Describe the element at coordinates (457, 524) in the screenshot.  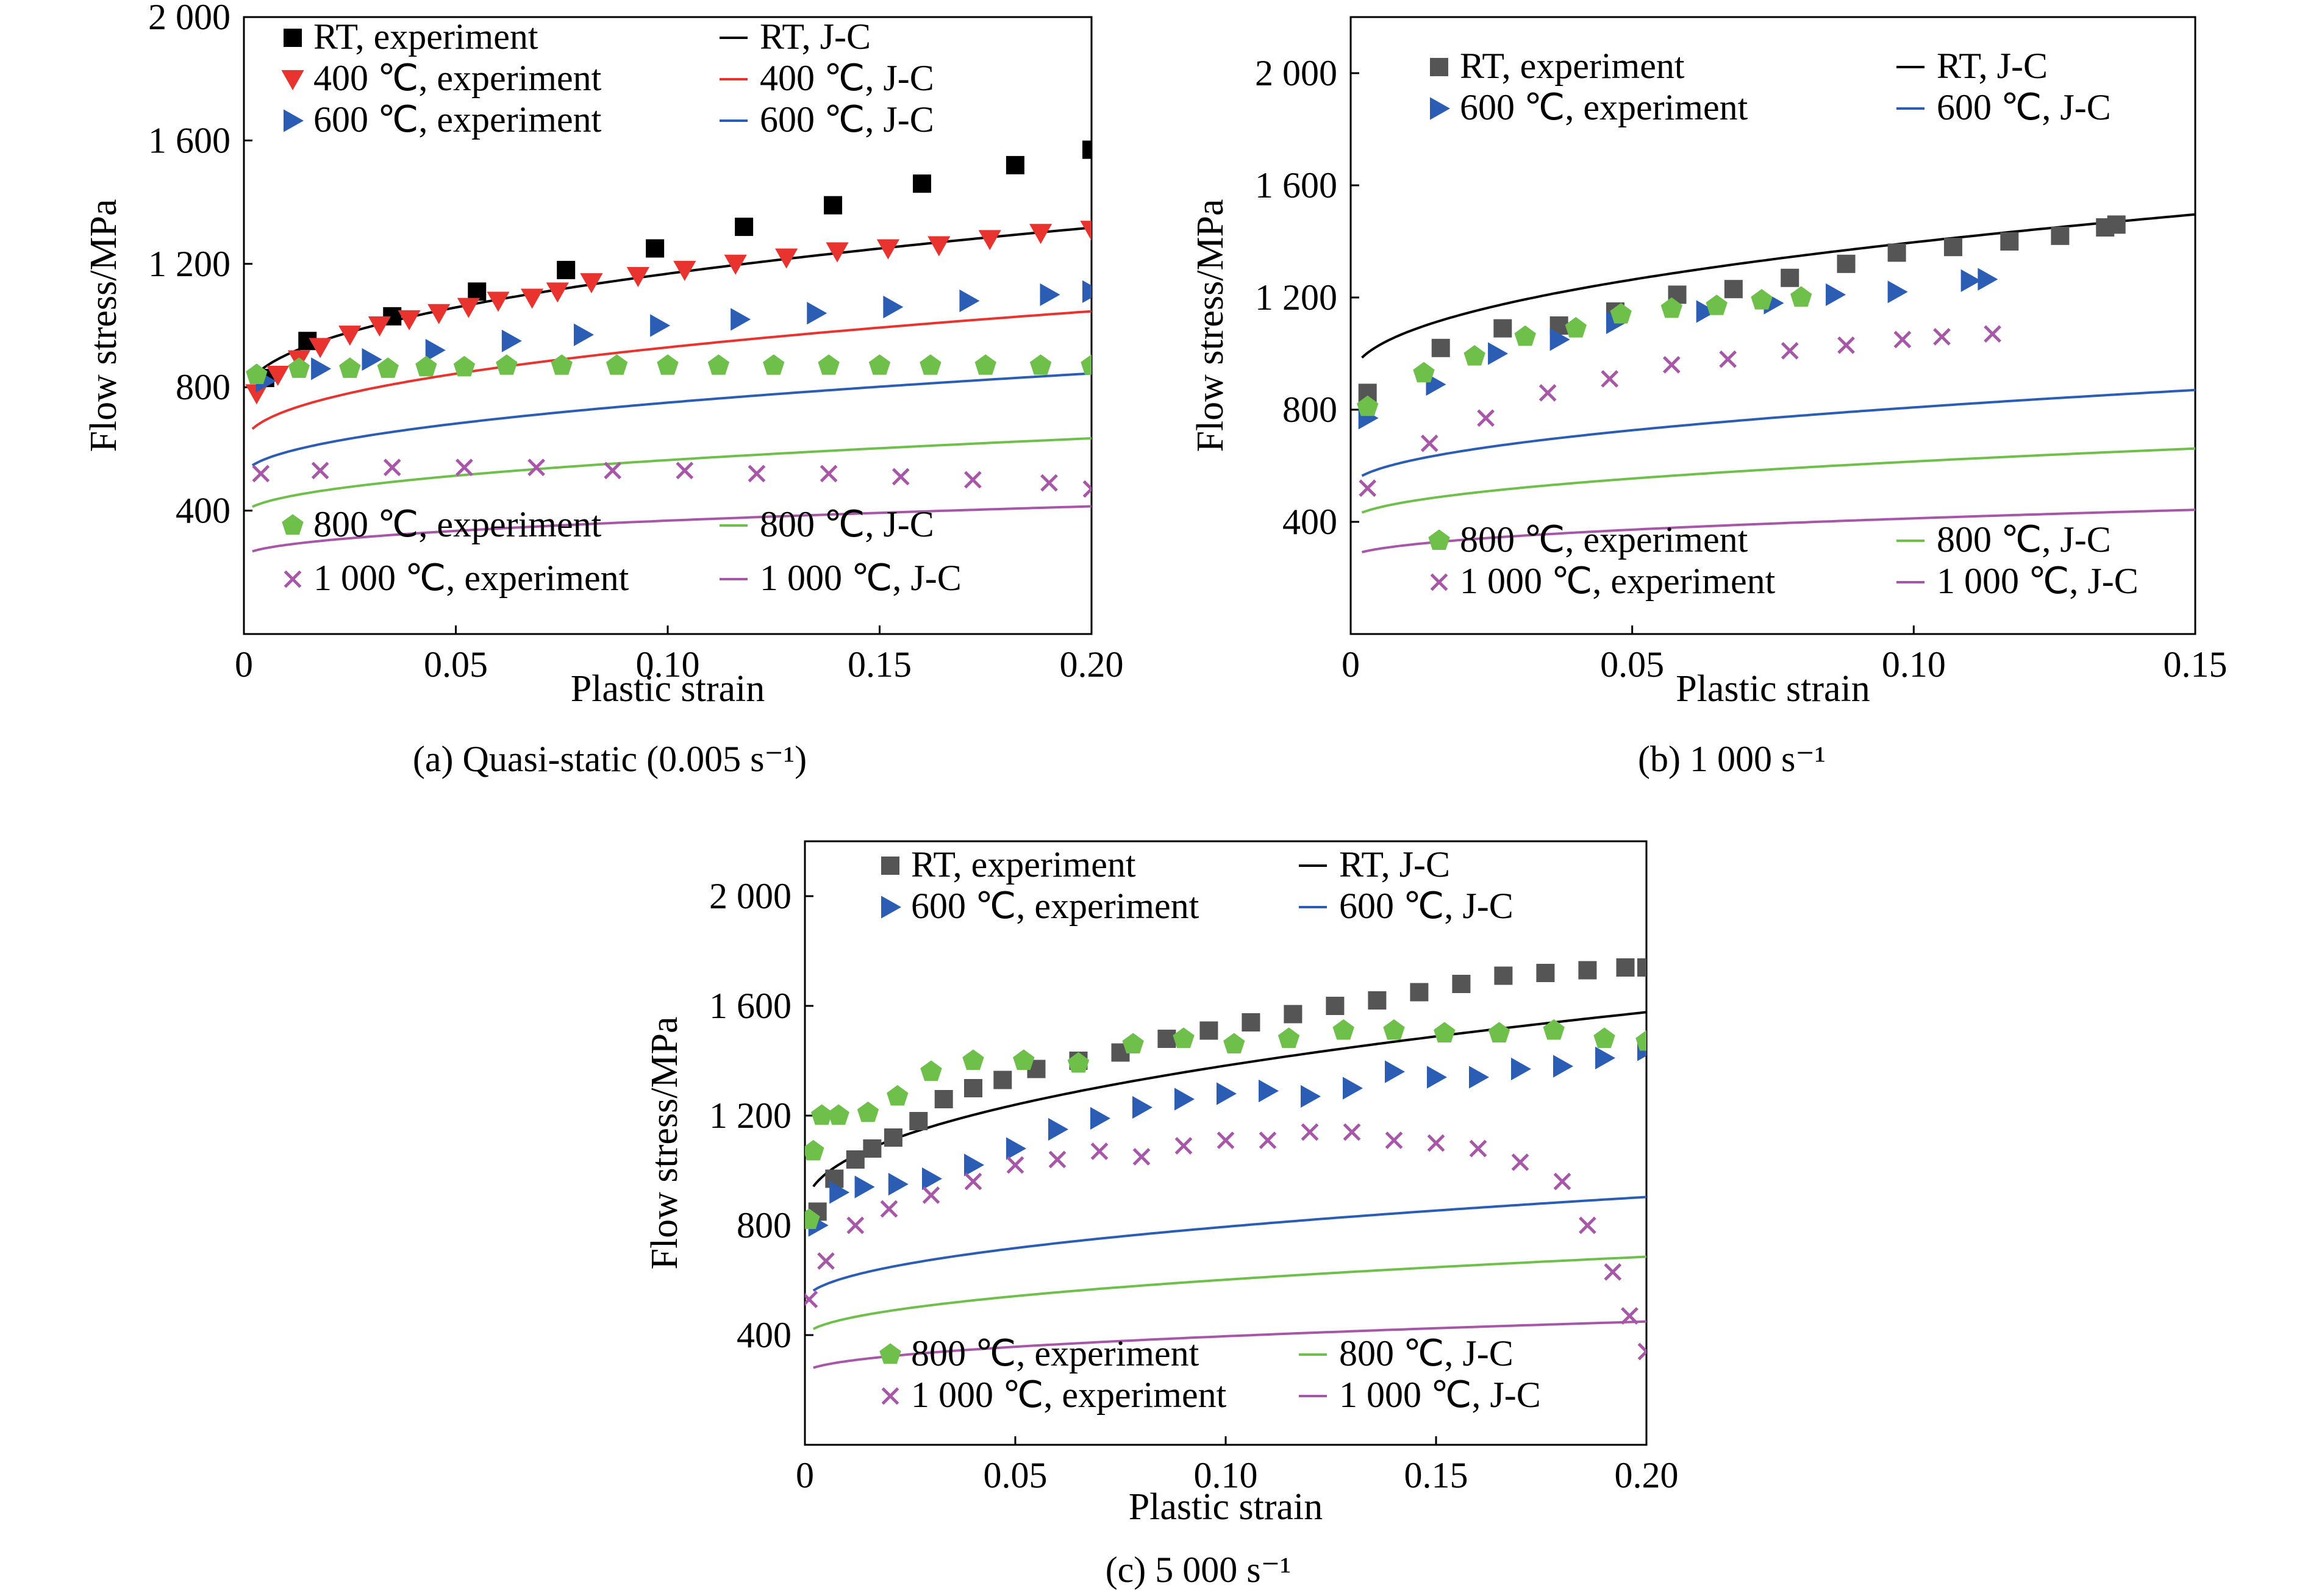
I see `legend-label: 800 ℃, experiment` at that location.